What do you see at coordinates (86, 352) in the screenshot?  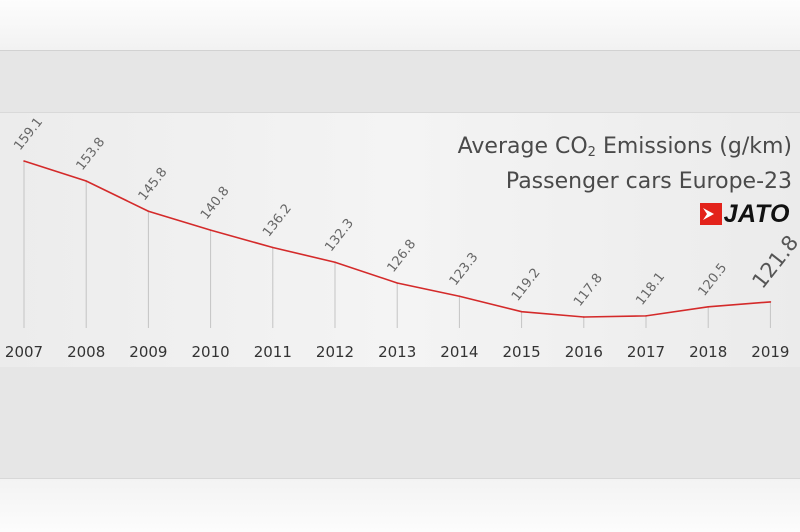 I see `x-tick-label-2008: 2008` at bounding box center [86, 352].